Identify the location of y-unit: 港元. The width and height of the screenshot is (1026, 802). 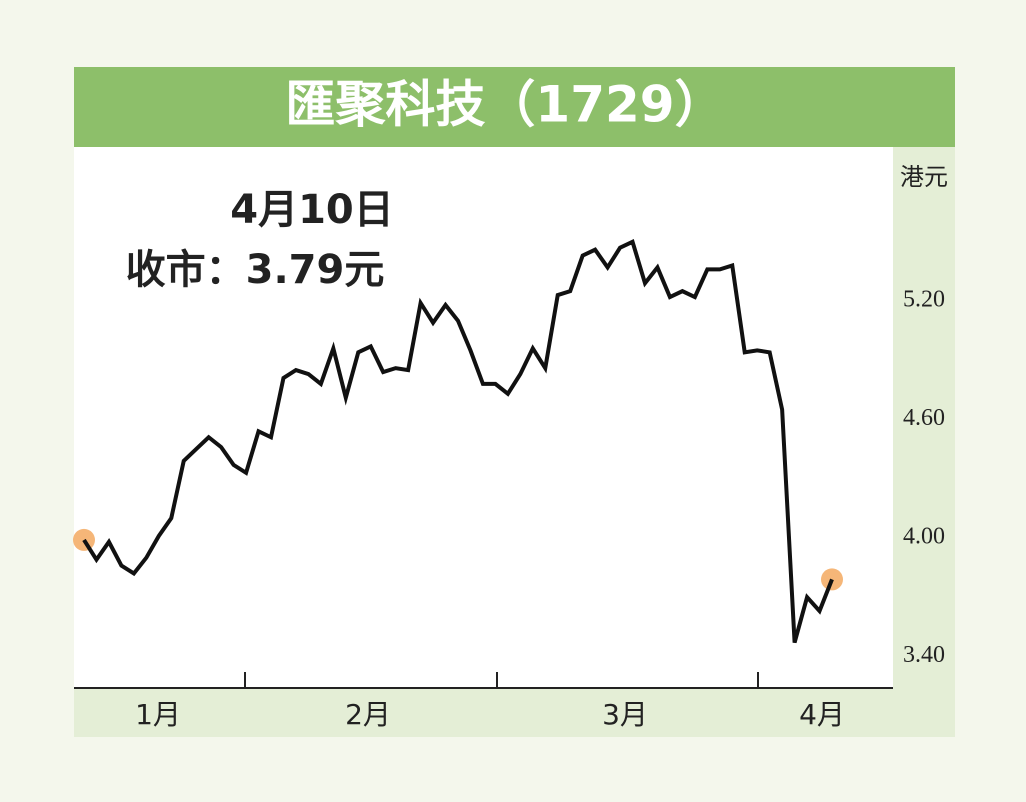
(924, 177).